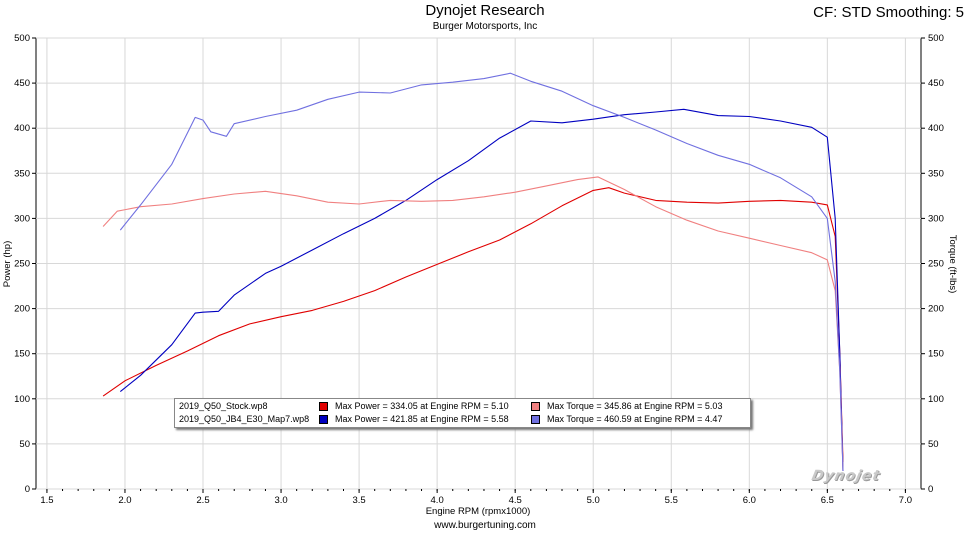 This screenshot has height=533, width=970. I want to click on x-tick-label: 7.0, so click(905, 500).